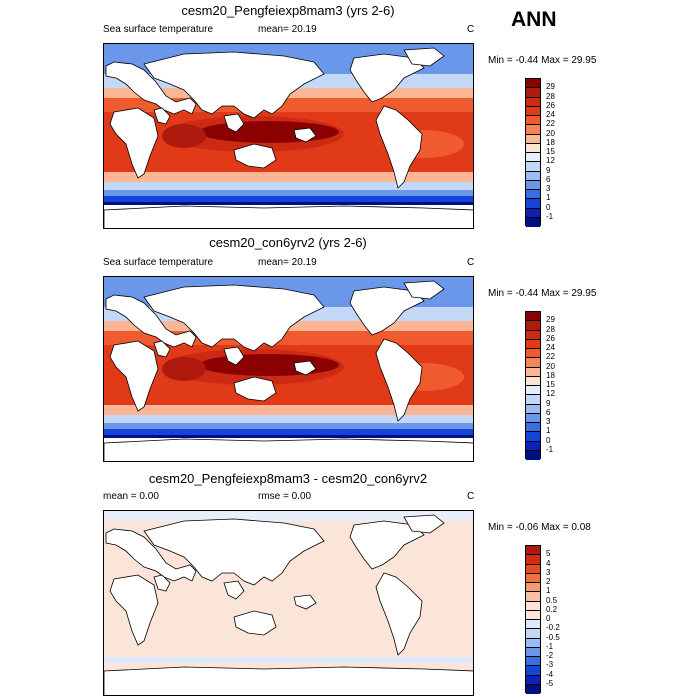 Image resolution: width=700 pixels, height=700 pixels. Describe the element at coordinates (288, 242) in the screenshot. I see `panel-2-title: cesm20_con6yrv2 (yrs 2-6)` at that location.